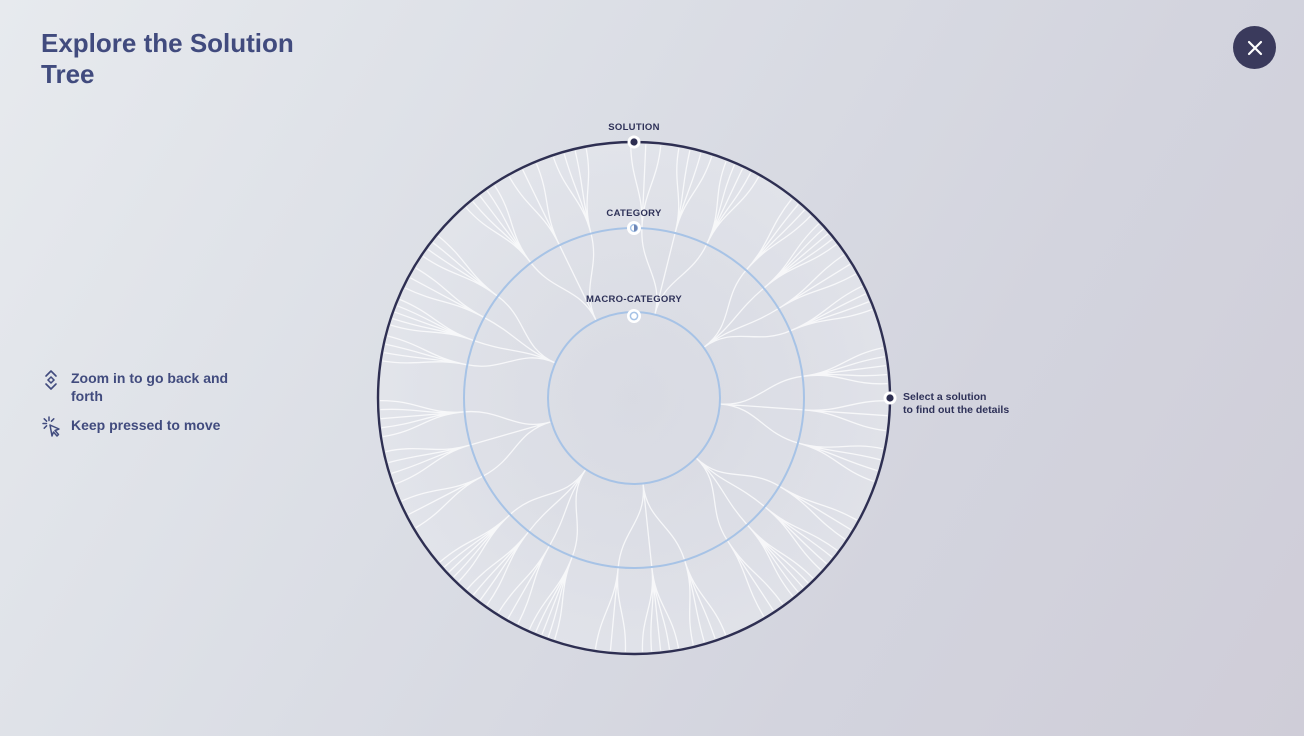 Image resolution: width=1304 pixels, height=736 pixels. Describe the element at coordinates (167, 58) in the screenshot. I see `page-title: Explore the Solution Tree` at that location.